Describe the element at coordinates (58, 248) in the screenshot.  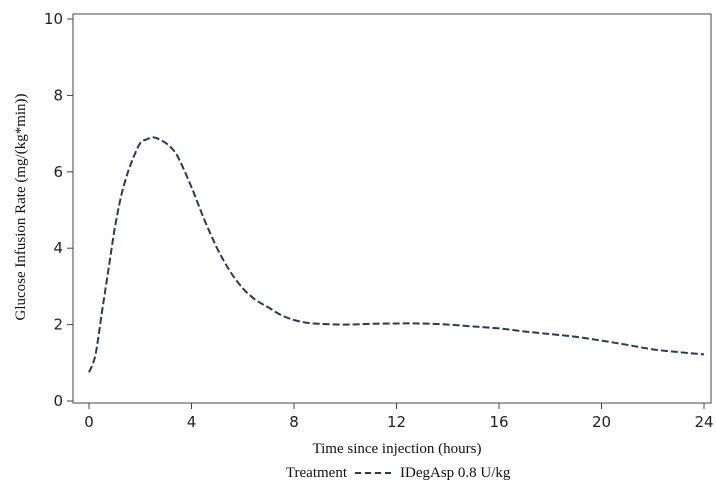
I see `y-tick-label: 4` at that location.